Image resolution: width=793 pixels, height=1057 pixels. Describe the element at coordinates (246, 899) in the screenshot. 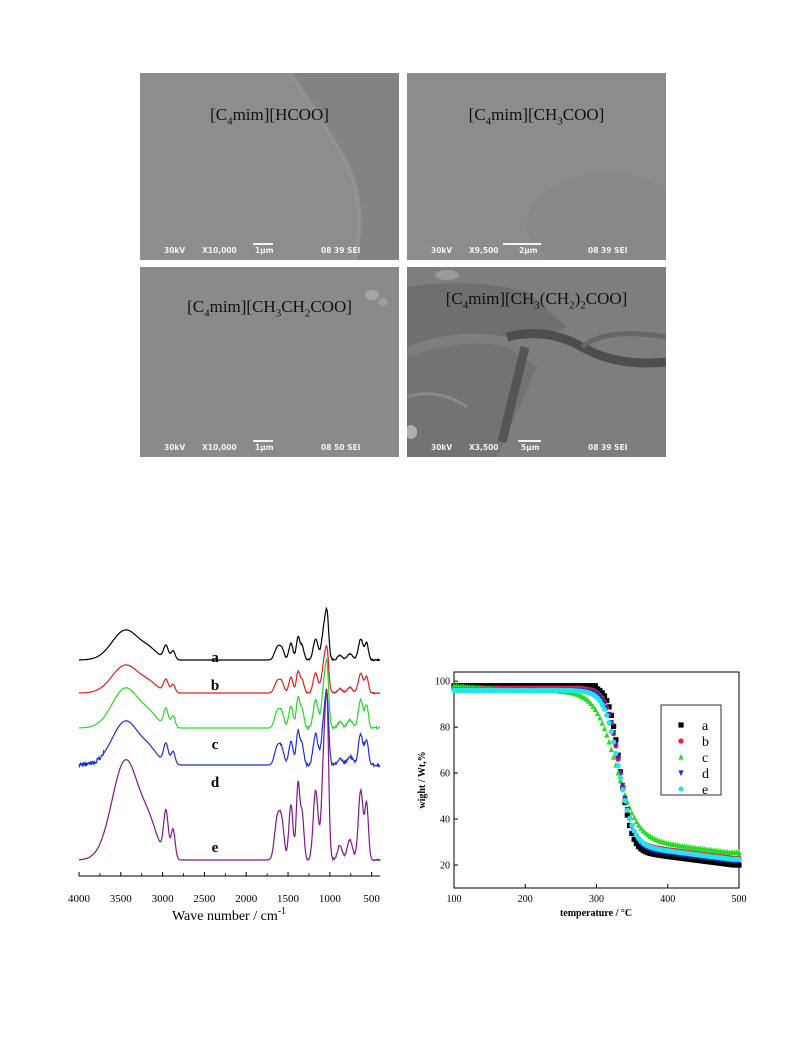

I see `ftir-x-tick-label: 2000` at that location.